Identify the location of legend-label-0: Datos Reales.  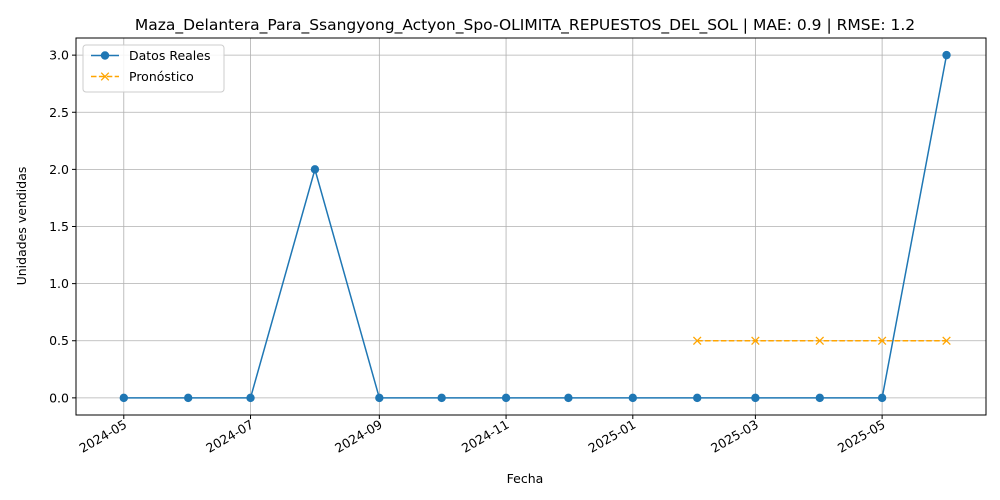
(169, 55).